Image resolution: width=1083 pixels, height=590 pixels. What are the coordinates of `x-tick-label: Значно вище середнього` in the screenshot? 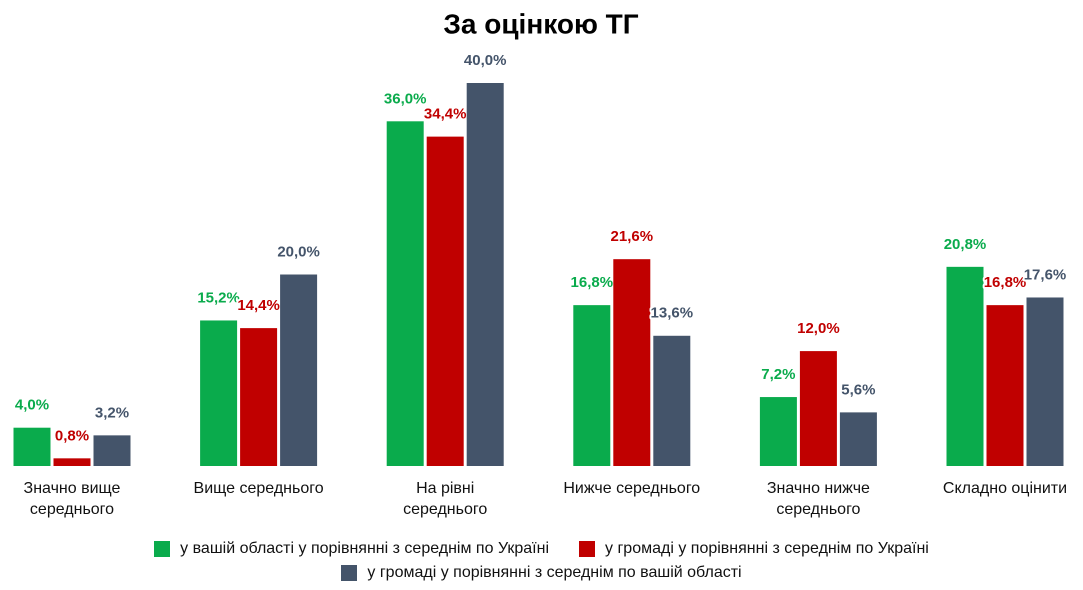 It's located at (72, 499).